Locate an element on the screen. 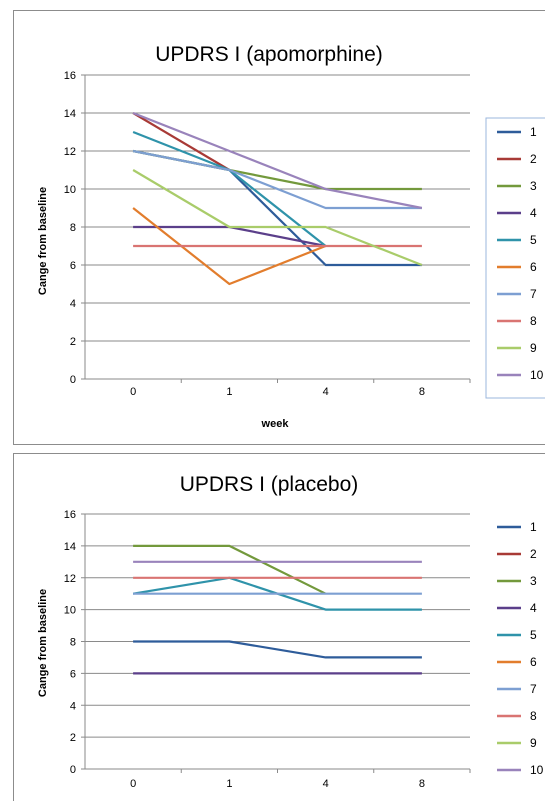  legend-box is located at coordinates (515, 258).